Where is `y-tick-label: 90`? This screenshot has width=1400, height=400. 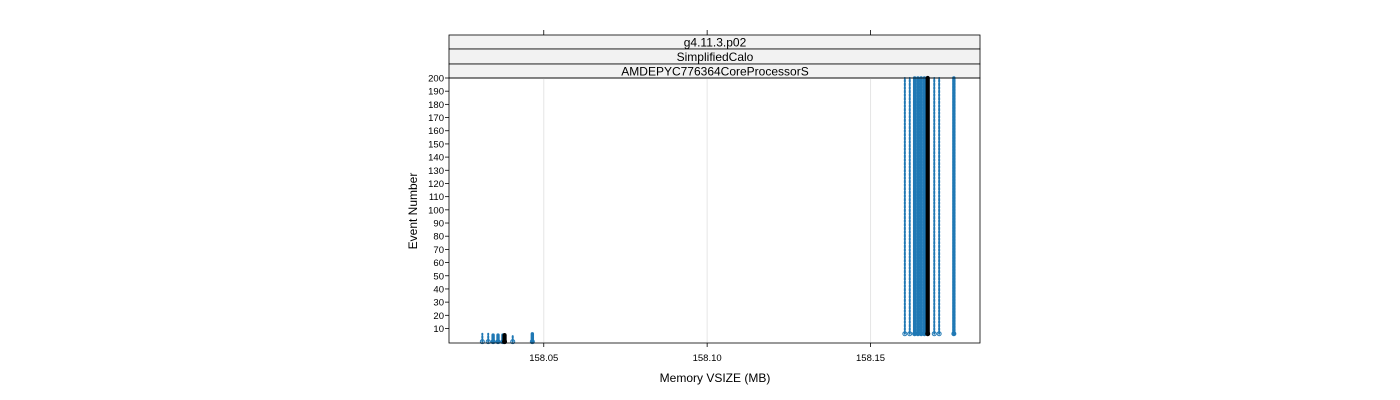 y-tick-label: 90 is located at coordinates (438, 224).